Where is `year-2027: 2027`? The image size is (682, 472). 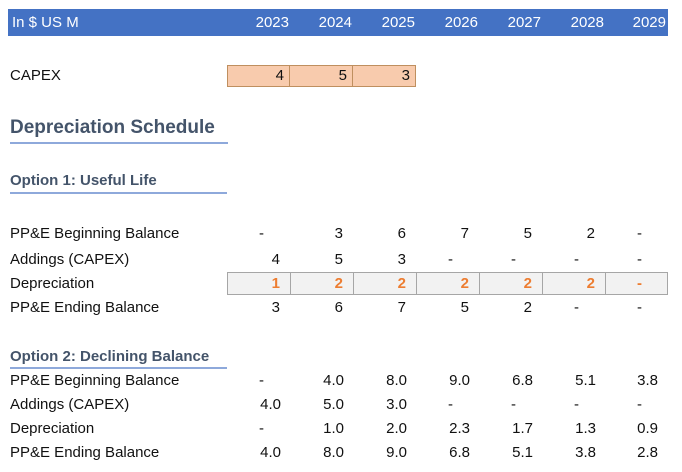 year-2027: 2027 is located at coordinates (524, 22).